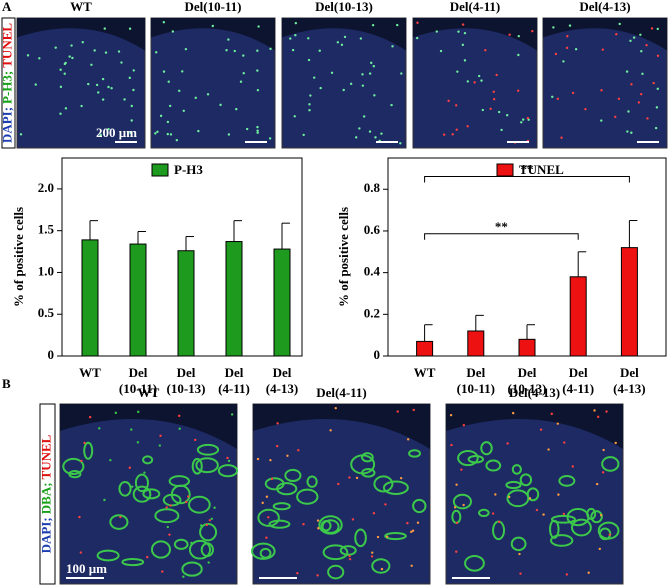 The image size is (669, 587). What do you see at coordinates (425, 372) in the screenshot?
I see `x-tick-label: WT` at bounding box center [425, 372].